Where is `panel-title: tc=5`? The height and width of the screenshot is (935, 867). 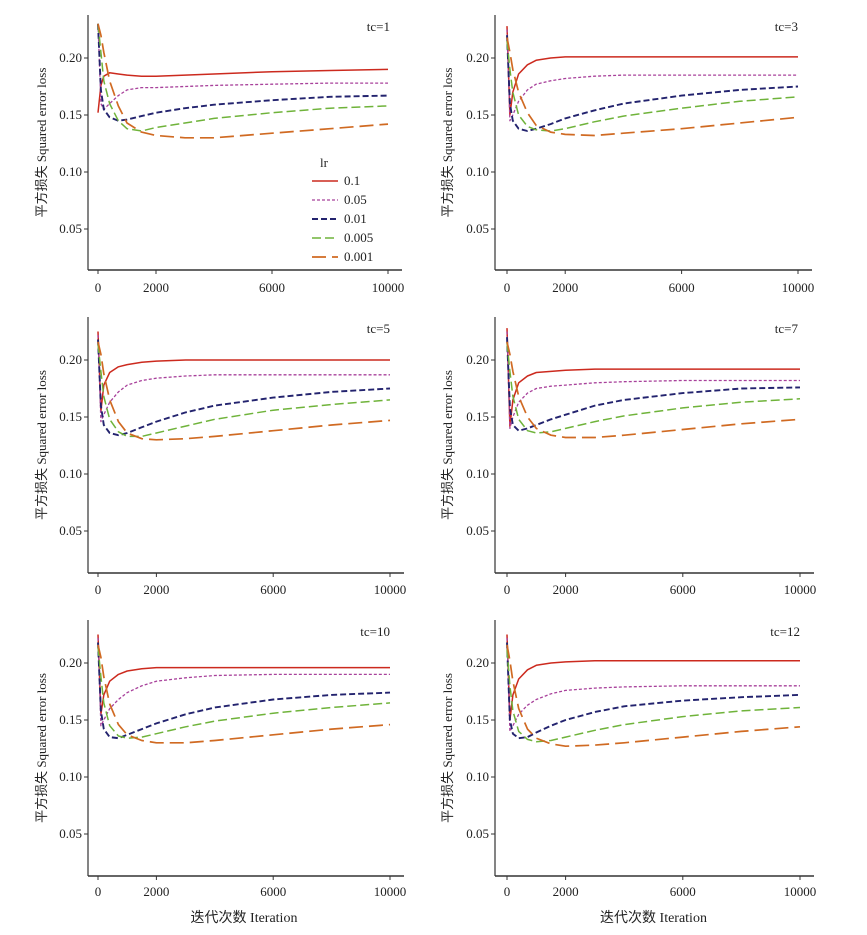 panel-title: tc=5 is located at coordinates (378, 328).